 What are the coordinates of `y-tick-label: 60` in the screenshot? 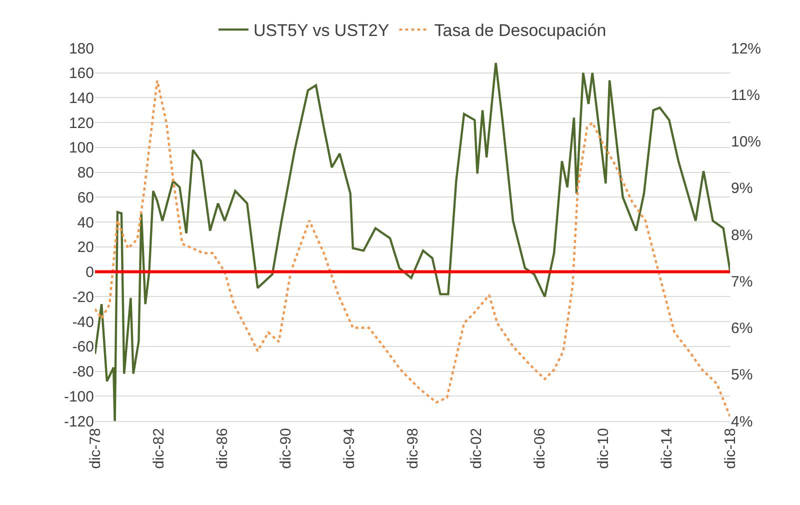 It's located at (85, 197).